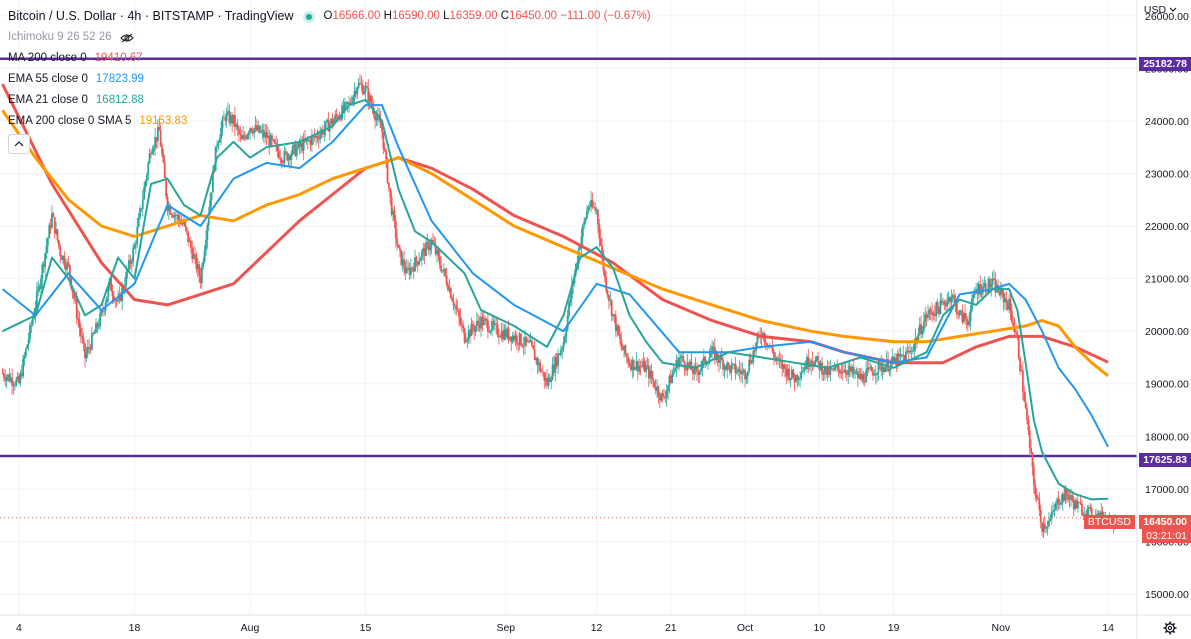 The height and width of the screenshot is (639, 1191). I want to click on gear-icon, so click(1170, 628).